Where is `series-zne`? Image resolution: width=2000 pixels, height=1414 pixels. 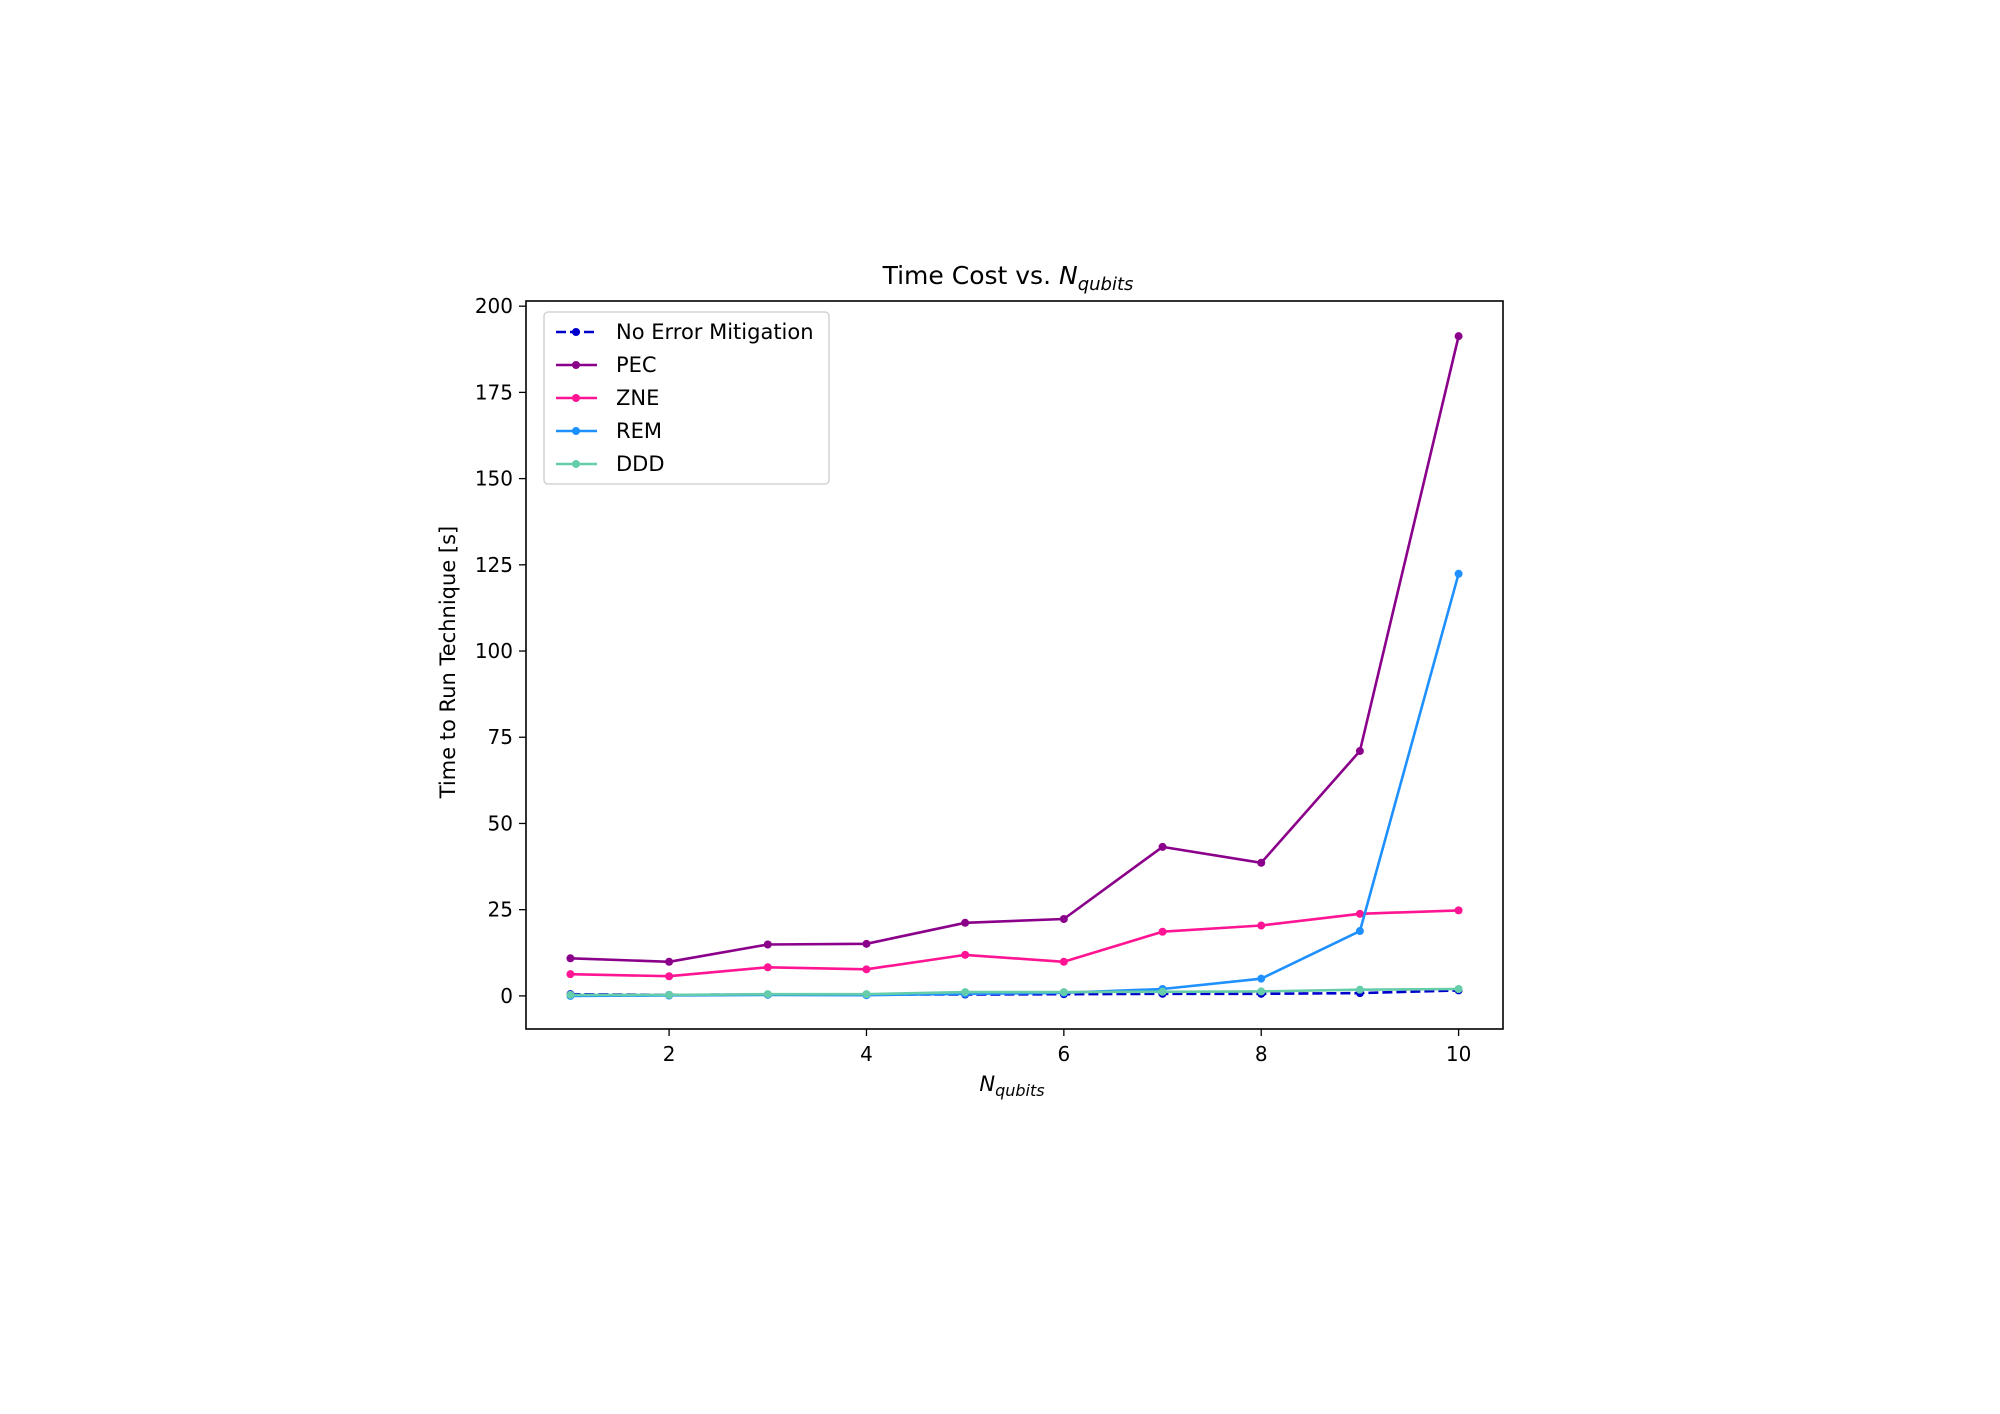 series-zne is located at coordinates (1014, 943).